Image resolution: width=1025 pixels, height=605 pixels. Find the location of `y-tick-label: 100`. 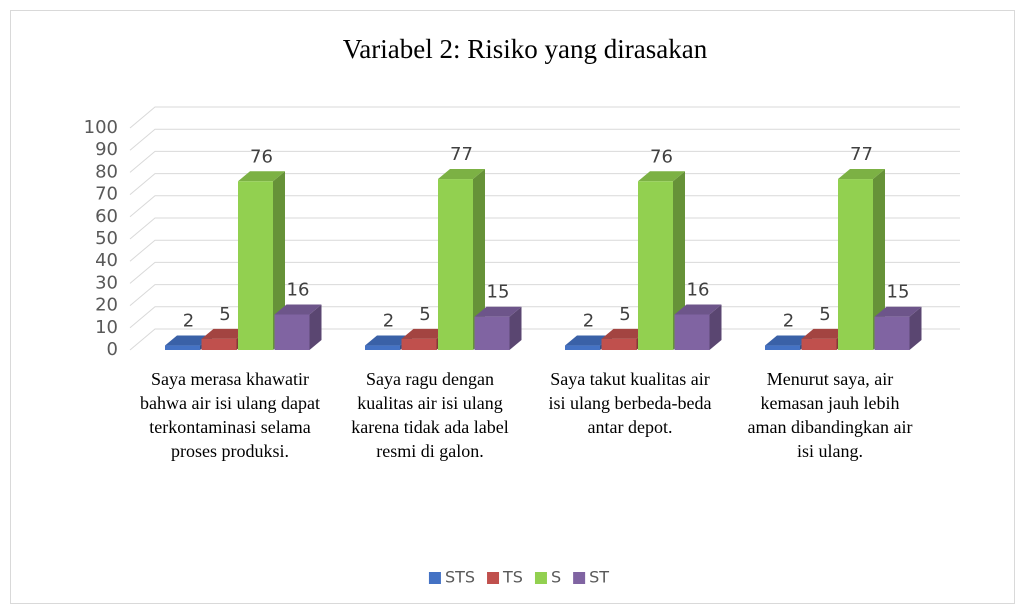

y-tick-label: 100 is located at coordinates (101, 127).